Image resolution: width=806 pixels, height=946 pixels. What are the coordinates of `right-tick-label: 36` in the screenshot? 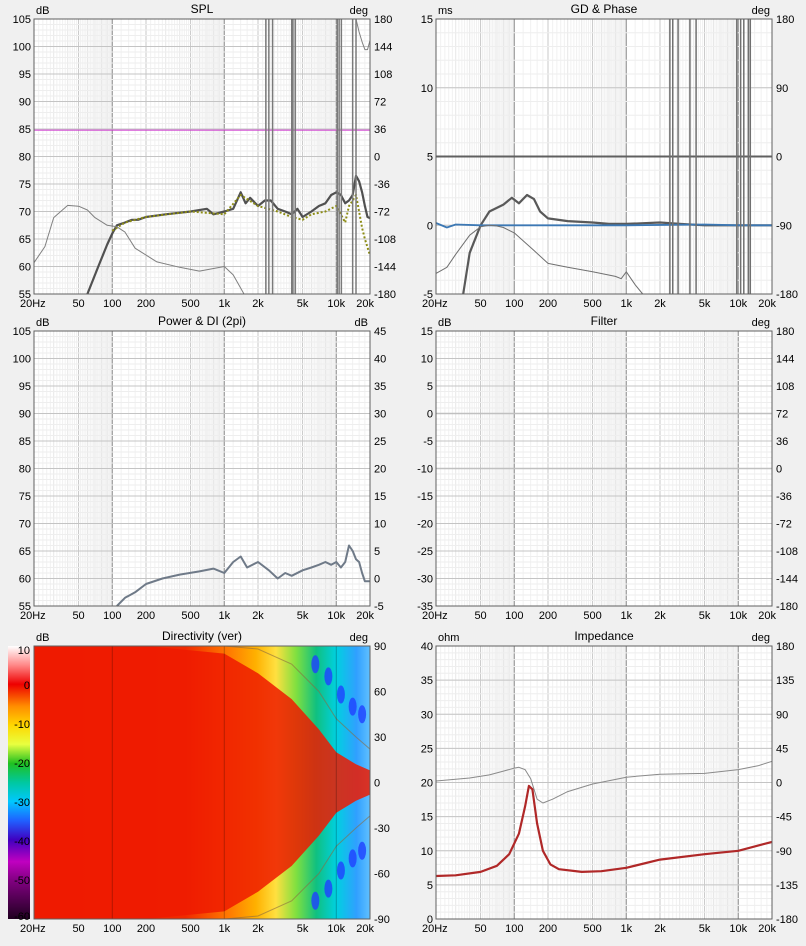 It's located at (782, 442).